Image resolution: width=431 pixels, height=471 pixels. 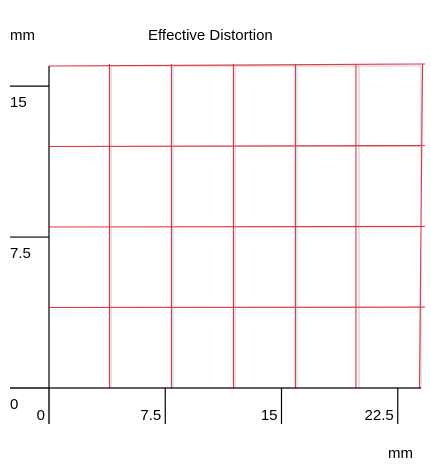 I want to click on y-axis-unit: mm, so click(x=22, y=35).